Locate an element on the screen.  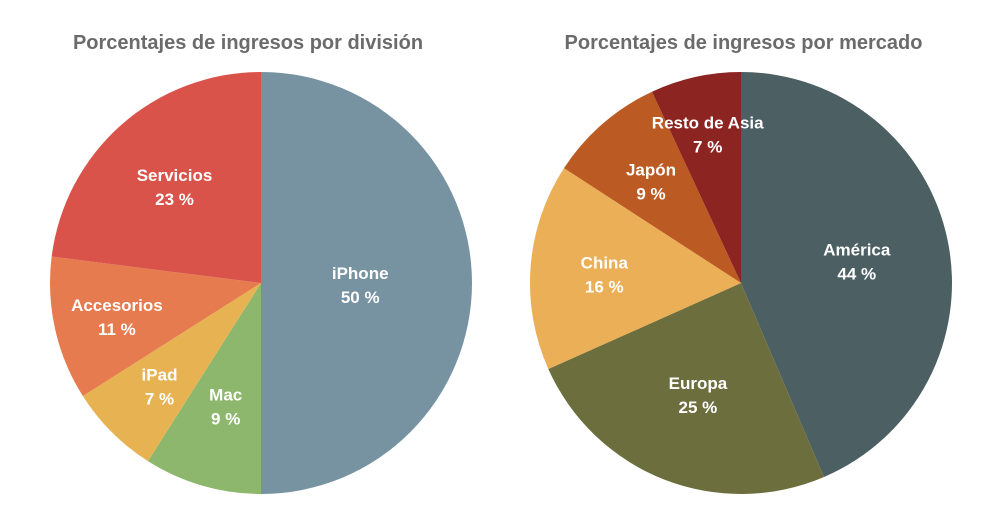
slice-label-japon: Japón is located at coordinates (651, 170).